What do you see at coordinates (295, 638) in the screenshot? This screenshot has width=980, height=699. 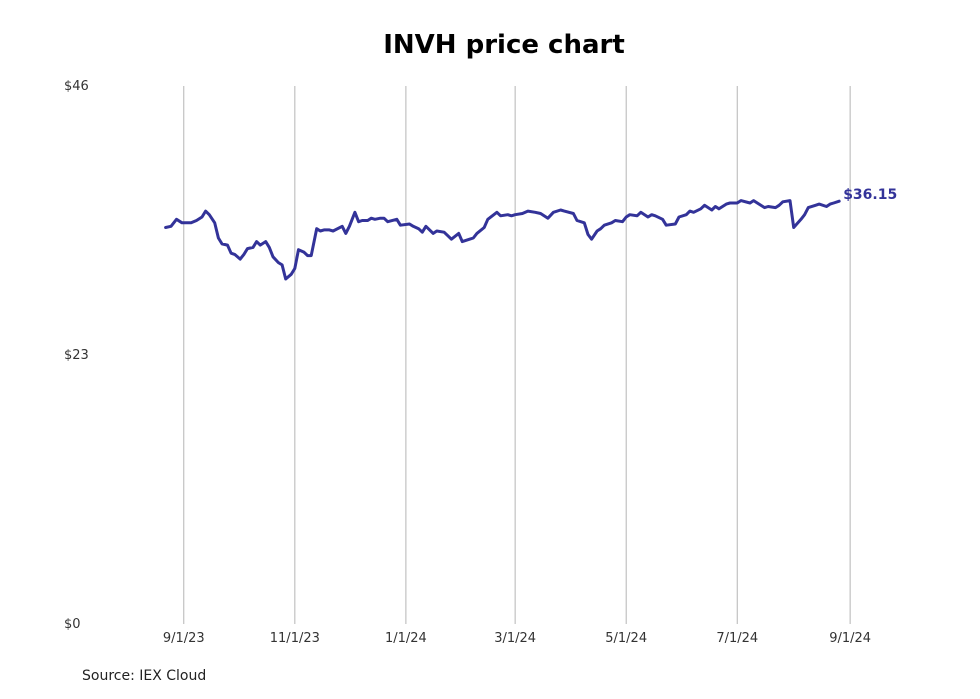 I see `x-tick-label: 11/1/23` at bounding box center [295, 638].